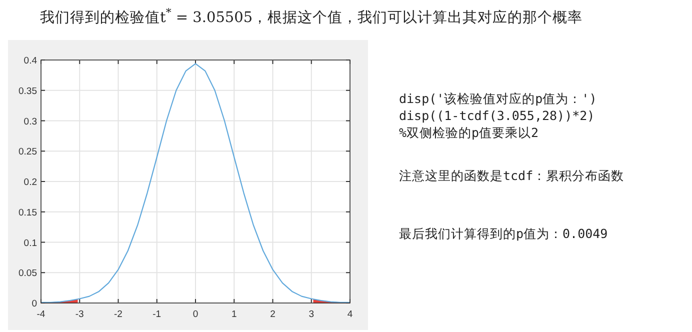  I want to click on y-tick-label: 0.35, so click(27, 91).